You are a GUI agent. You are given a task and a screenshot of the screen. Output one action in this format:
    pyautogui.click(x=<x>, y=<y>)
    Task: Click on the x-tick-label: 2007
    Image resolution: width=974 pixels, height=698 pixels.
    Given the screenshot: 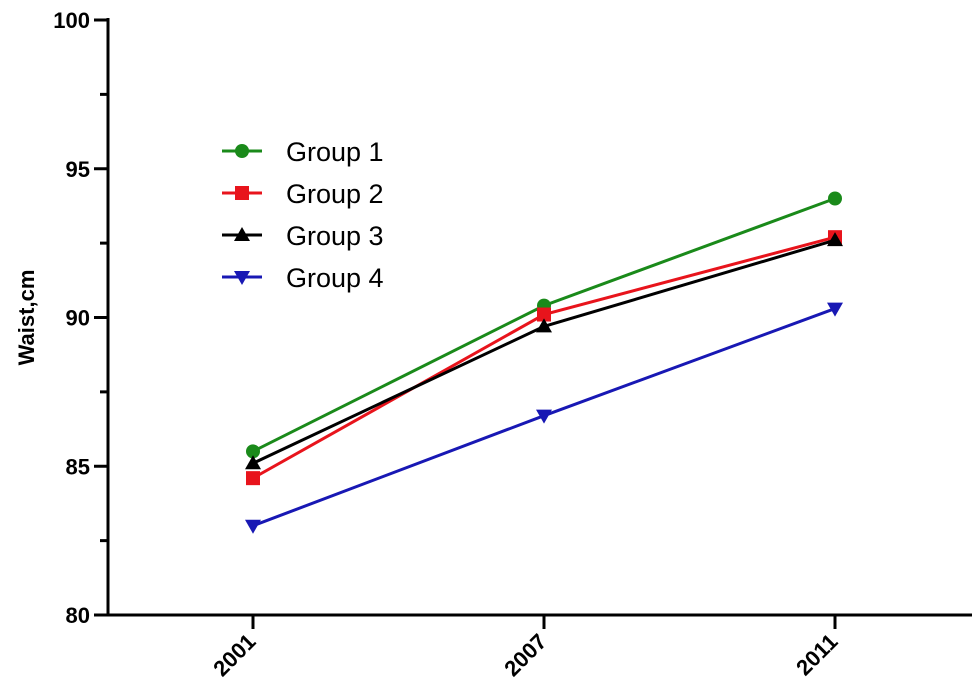 What is the action you would take?
    pyautogui.click(x=525, y=655)
    